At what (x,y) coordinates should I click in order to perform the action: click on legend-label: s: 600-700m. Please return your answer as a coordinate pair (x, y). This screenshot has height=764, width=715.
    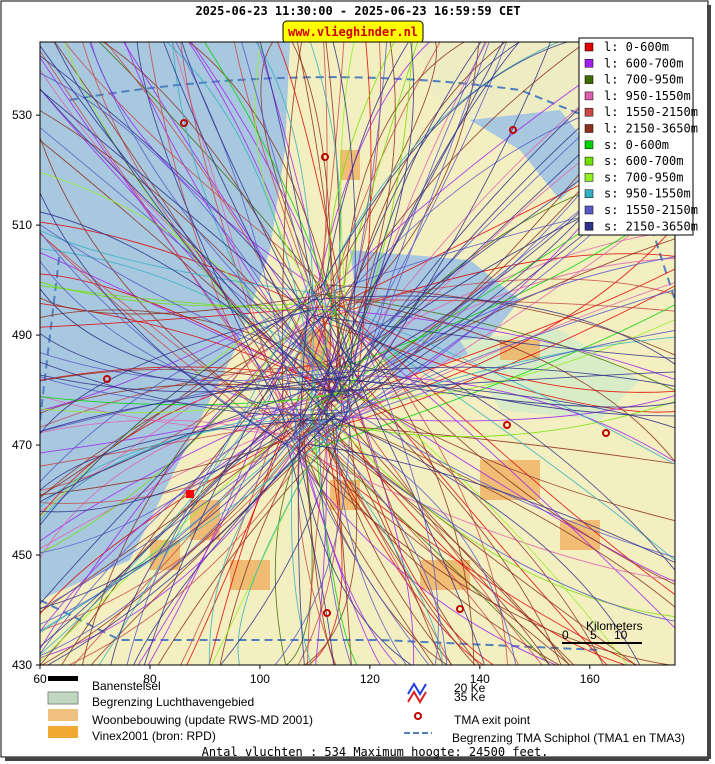
    Looking at the image, I should click on (643, 161).